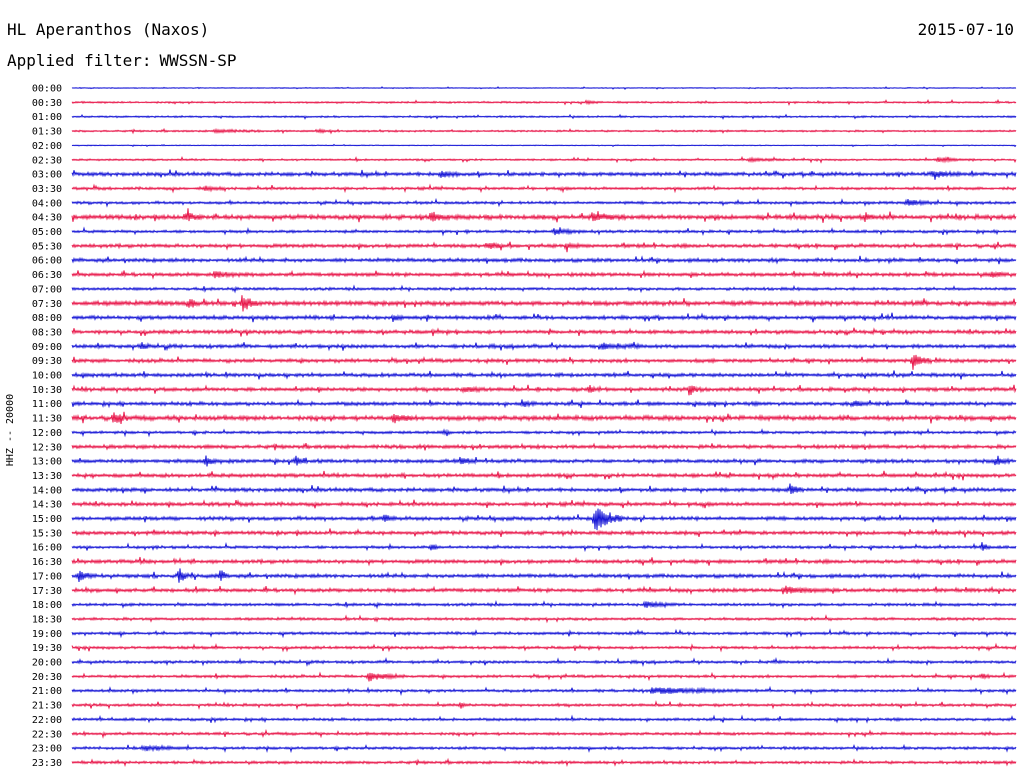 This screenshot has width=1024, height=780. What do you see at coordinates (47, 706) in the screenshot?
I see `time-label: 21:30` at bounding box center [47, 706].